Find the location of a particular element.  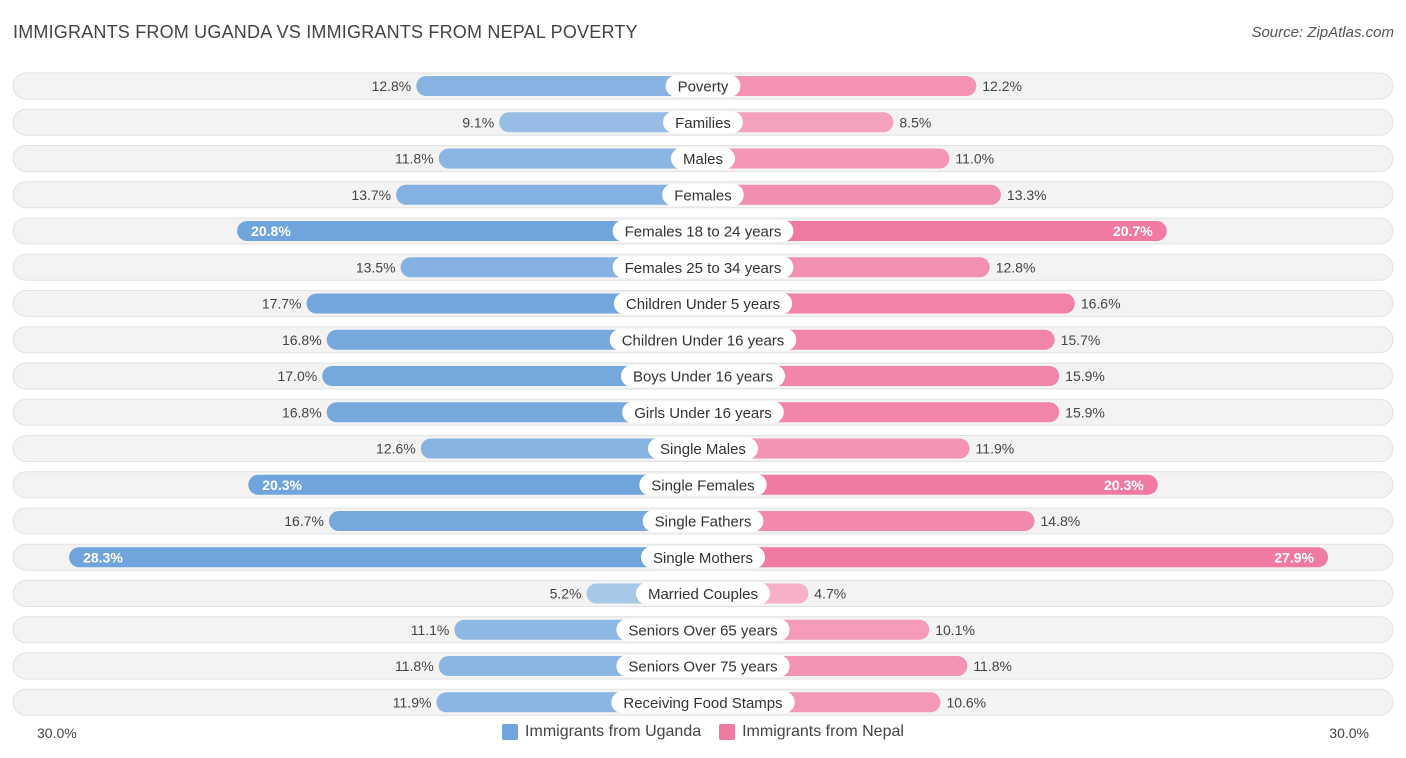

value-label-nepal-males: 11.0% is located at coordinates (974, 159).